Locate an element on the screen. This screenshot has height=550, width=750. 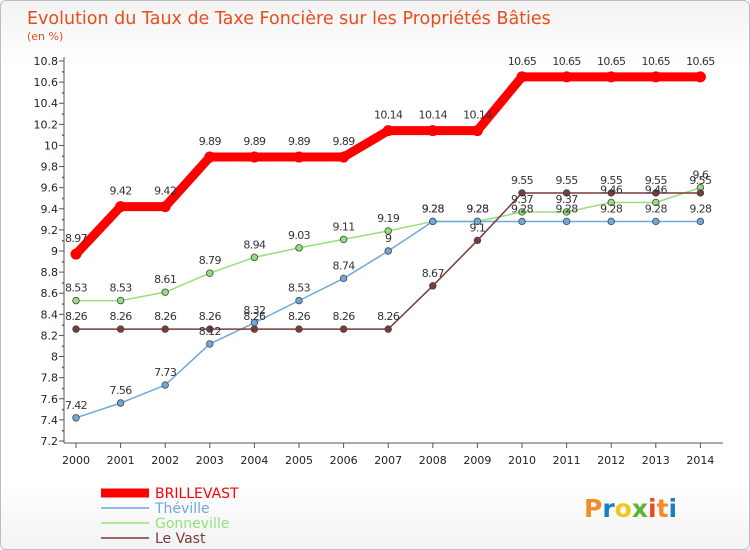
x-tick-label: 2005 is located at coordinates (299, 460).